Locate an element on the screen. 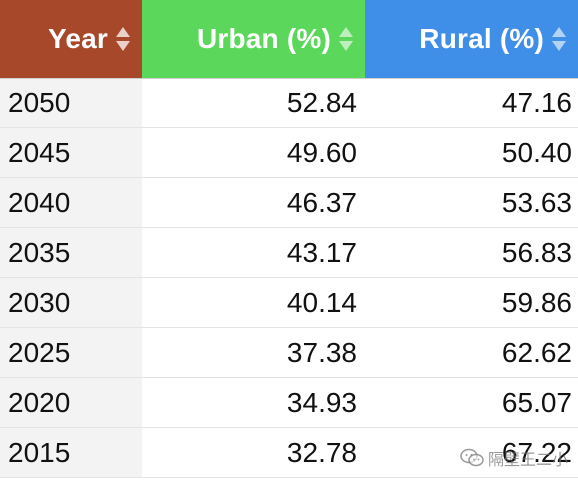 The height and width of the screenshot is (482, 578). column-header-urban: Urban (%) is located at coordinates (253, 39).